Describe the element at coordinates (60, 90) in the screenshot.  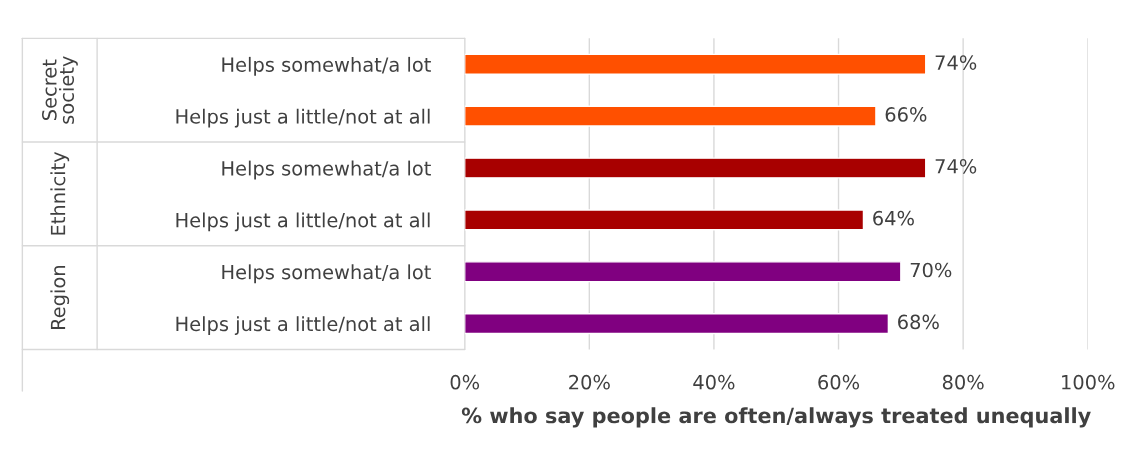
I see `text: Secret society` at that location.